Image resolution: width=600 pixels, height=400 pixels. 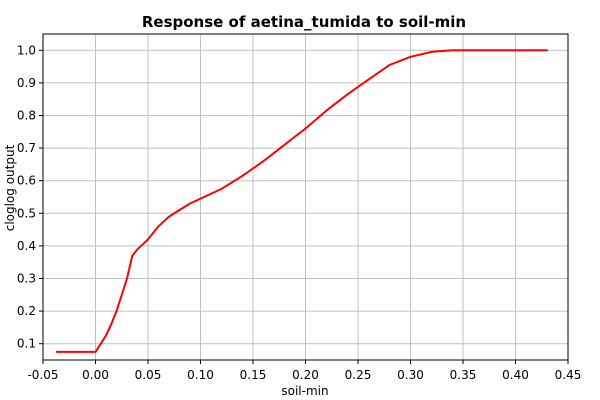 I want to click on x-tick-label: -0.05, so click(x=42, y=375).